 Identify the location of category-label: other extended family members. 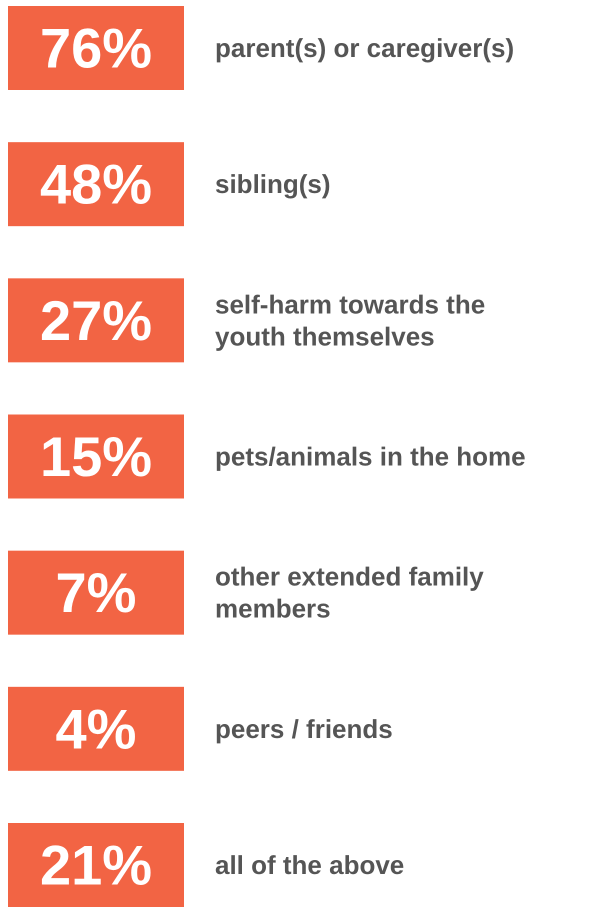
(349, 593).